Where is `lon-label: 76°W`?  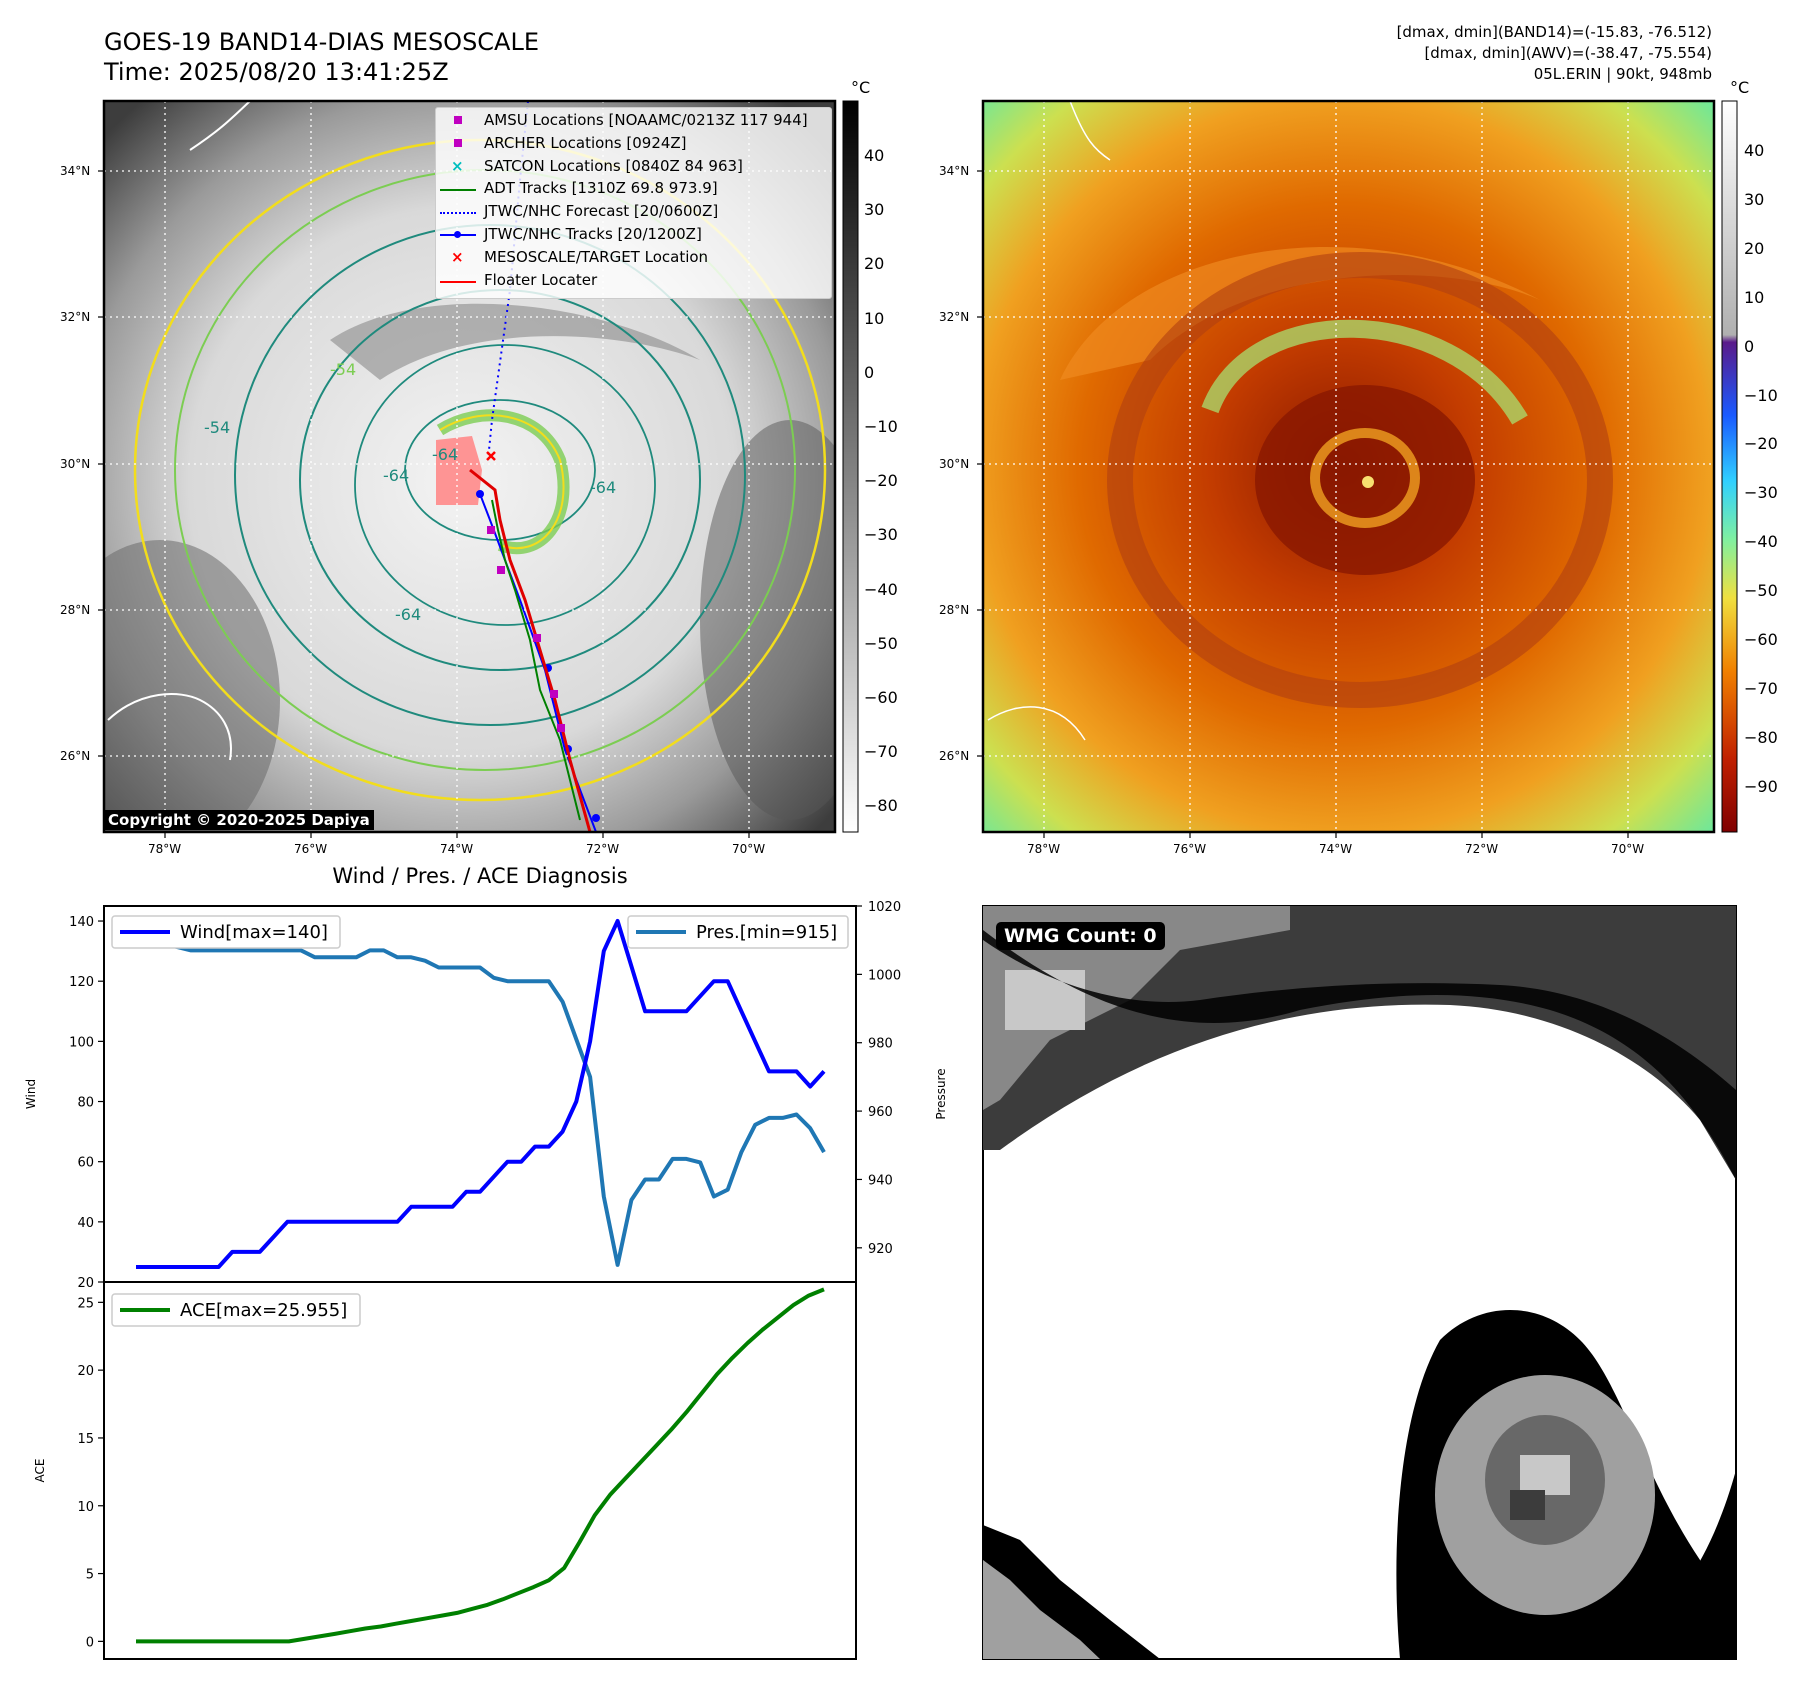 lon-label: 76°W is located at coordinates (1190, 849).